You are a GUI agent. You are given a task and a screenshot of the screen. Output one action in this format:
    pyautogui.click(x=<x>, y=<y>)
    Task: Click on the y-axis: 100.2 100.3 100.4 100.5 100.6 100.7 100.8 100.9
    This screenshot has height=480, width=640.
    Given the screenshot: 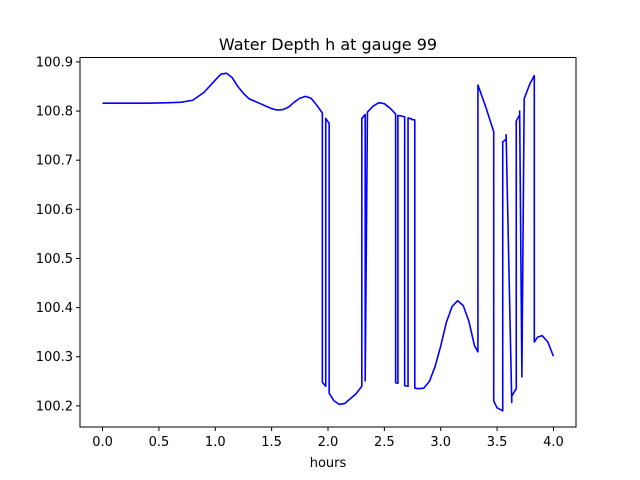 What is the action you would take?
    pyautogui.click(x=58, y=234)
    